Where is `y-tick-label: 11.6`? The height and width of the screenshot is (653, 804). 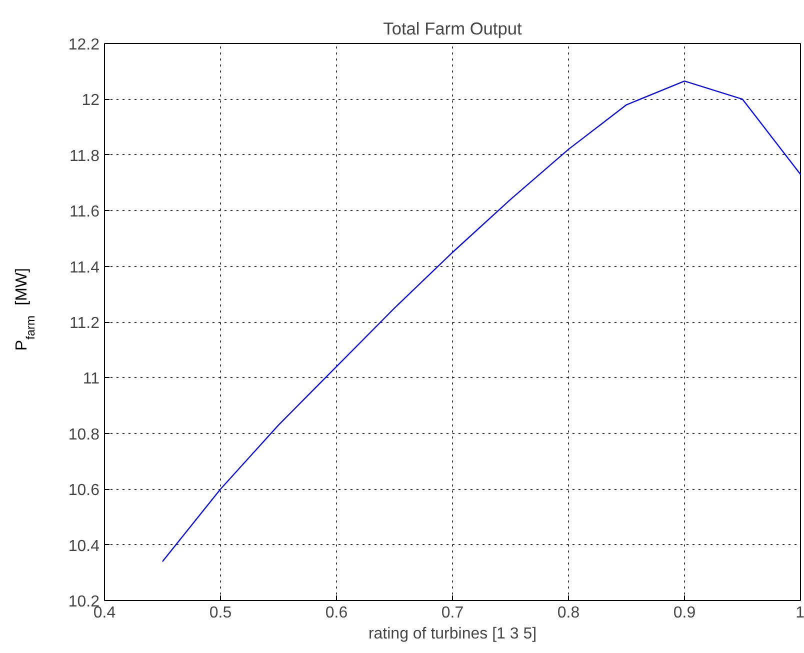 y-tick-label: 11.6 is located at coordinates (85, 212).